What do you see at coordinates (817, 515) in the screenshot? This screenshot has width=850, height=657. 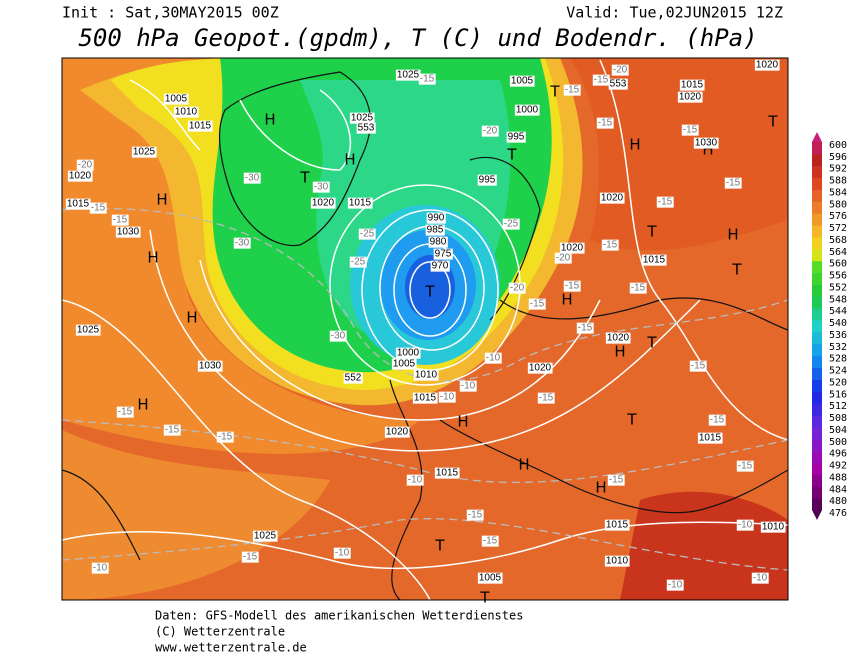 I see `colorbar-arrow-bottom` at bounding box center [817, 515].